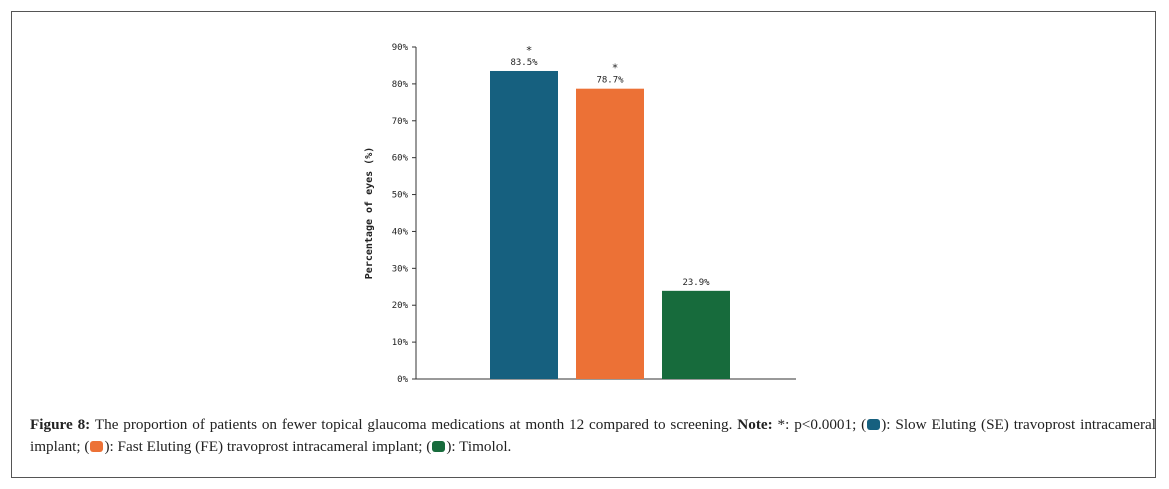 The width and height of the screenshot is (1169, 489). Describe the element at coordinates (439, 446) in the screenshot. I see `legend-swatch-timolol` at that location.